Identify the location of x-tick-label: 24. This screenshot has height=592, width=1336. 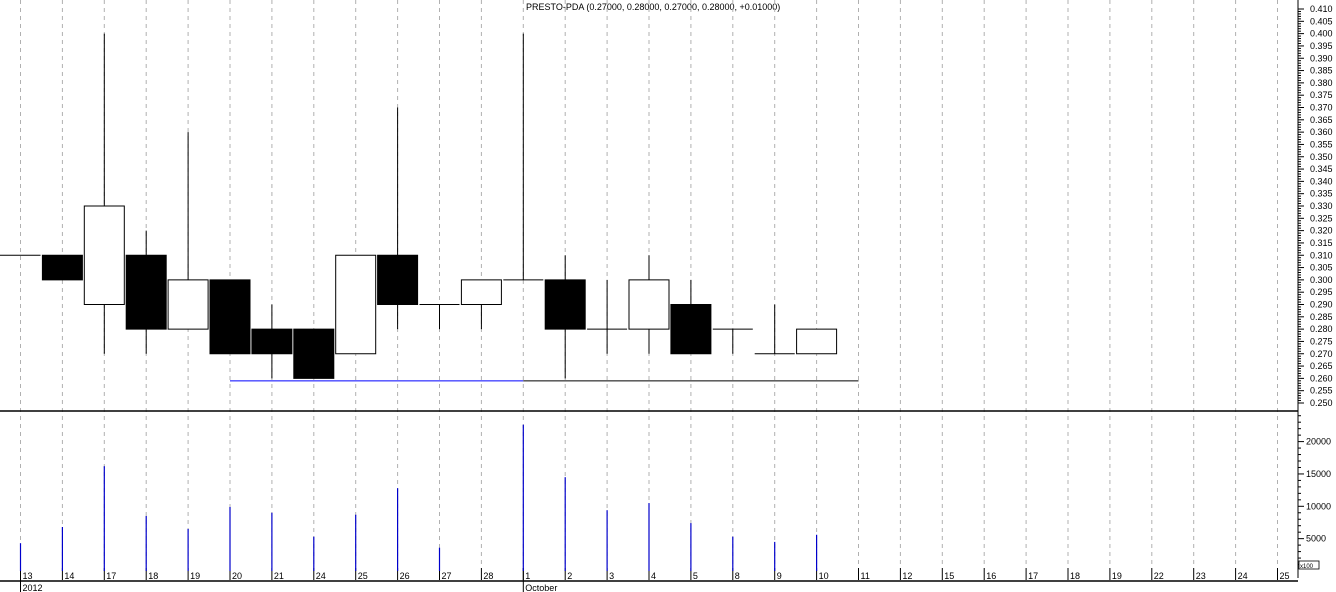
(1243, 576).